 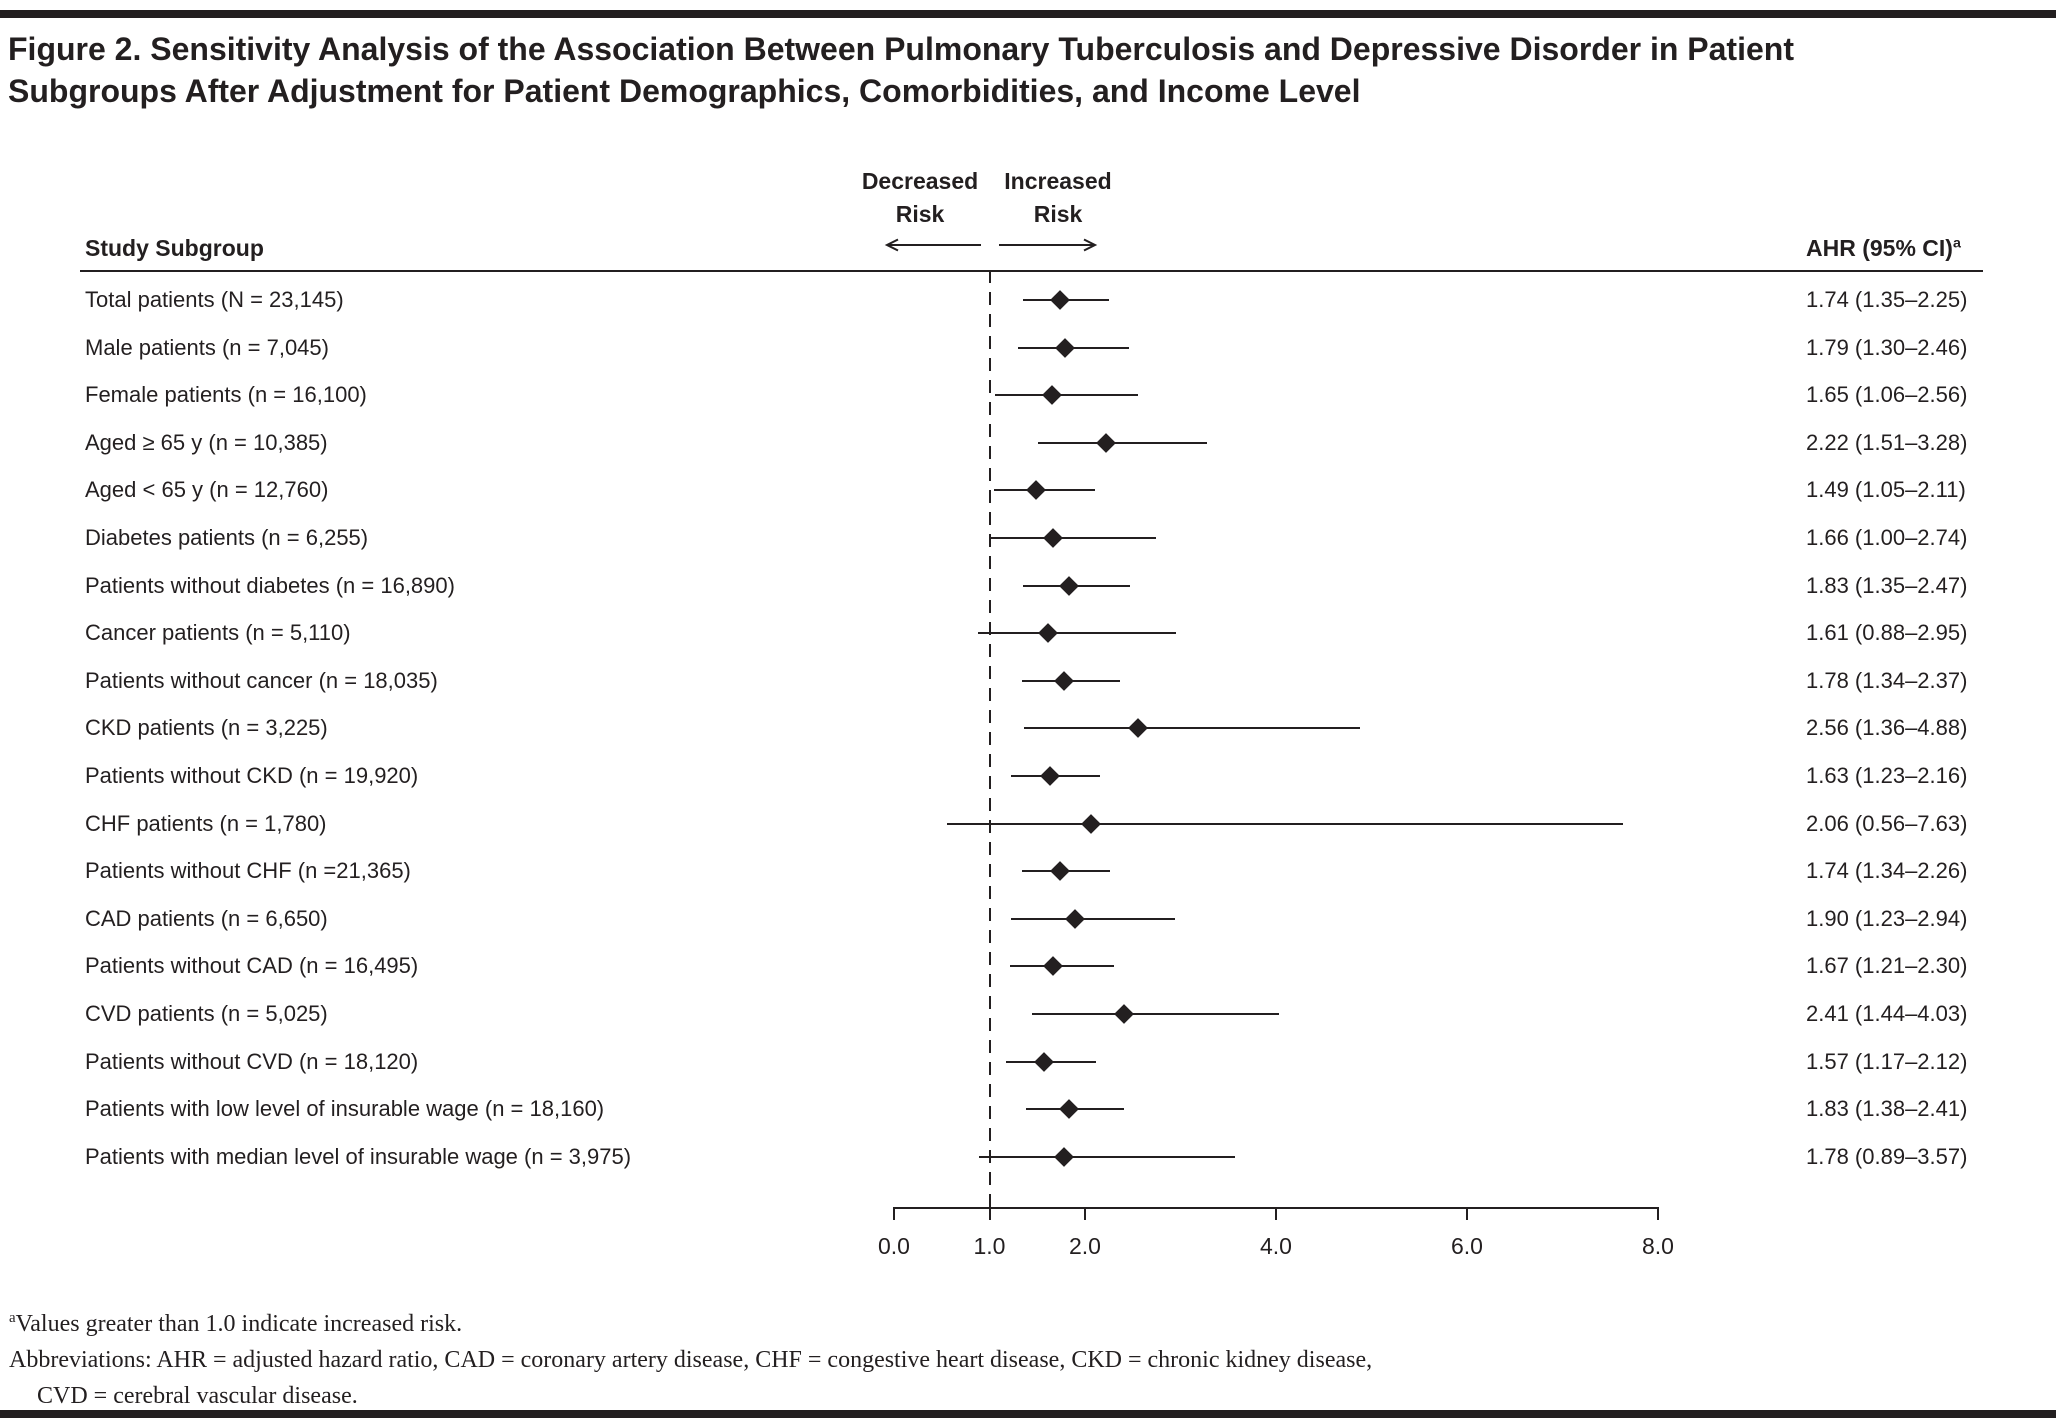 What do you see at coordinates (252, 1061) in the screenshot?
I see `row-label: Patients without CVD (n = 18,120)` at bounding box center [252, 1061].